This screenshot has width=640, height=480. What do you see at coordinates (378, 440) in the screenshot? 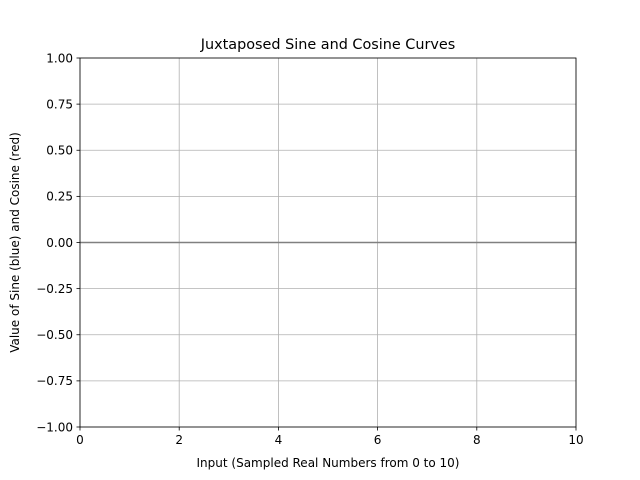
I see `x-tick-label: 6` at bounding box center [378, 440].